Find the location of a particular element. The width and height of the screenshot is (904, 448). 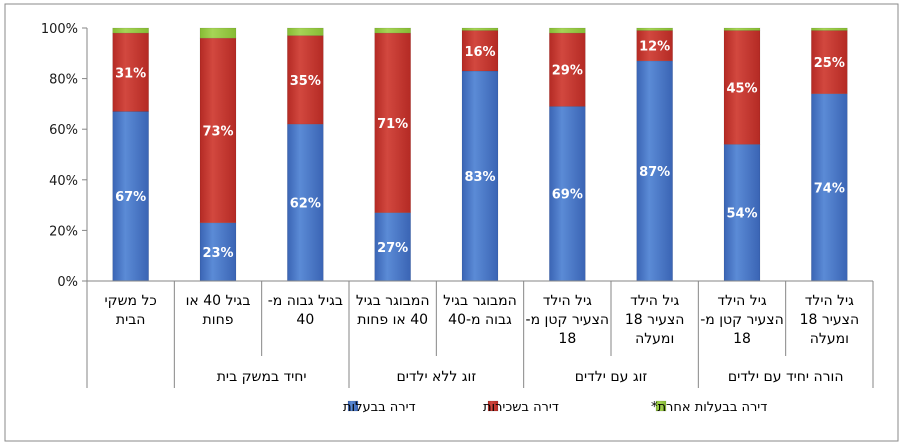

data-label: 73% is located at coordinates (217, 131).